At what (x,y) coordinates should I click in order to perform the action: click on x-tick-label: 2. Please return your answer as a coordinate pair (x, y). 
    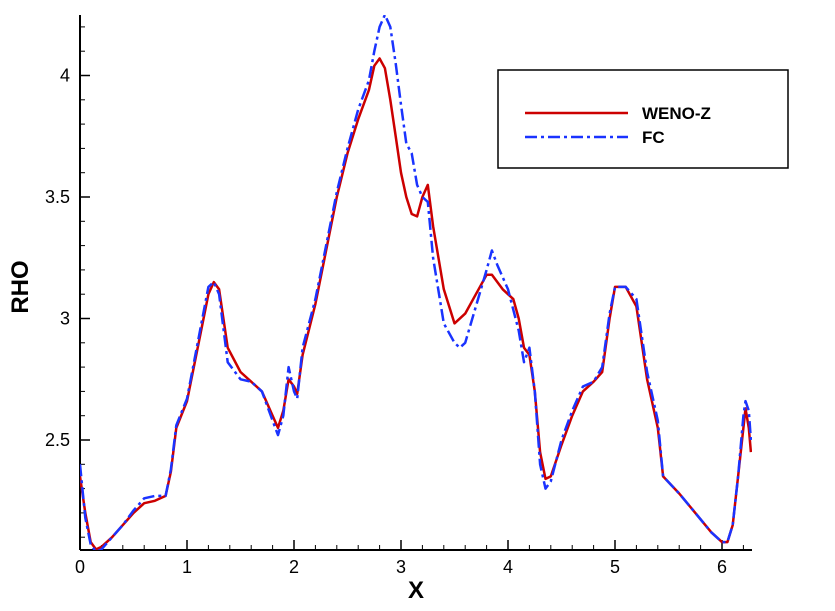
    Looking at the image, I should click on (294, 567).